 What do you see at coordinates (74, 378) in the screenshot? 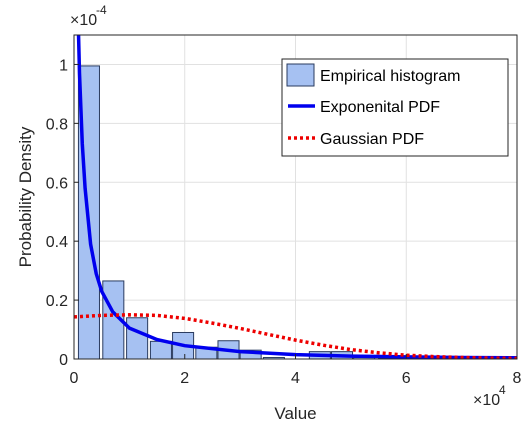
I see `x-tick-label: 0` at bounding box center [74, 378].